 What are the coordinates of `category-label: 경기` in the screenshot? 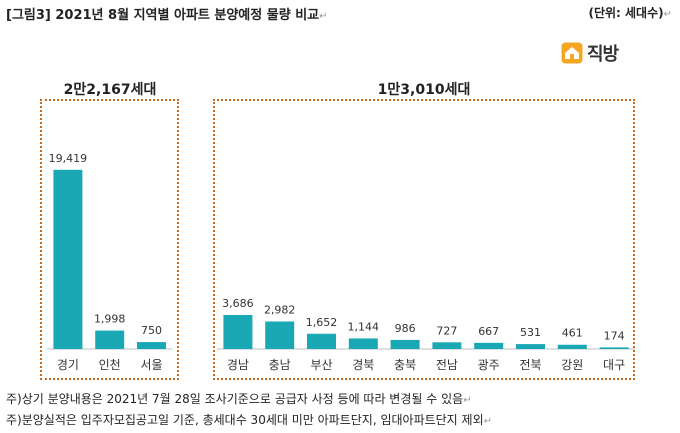 It's located at (68, 365).